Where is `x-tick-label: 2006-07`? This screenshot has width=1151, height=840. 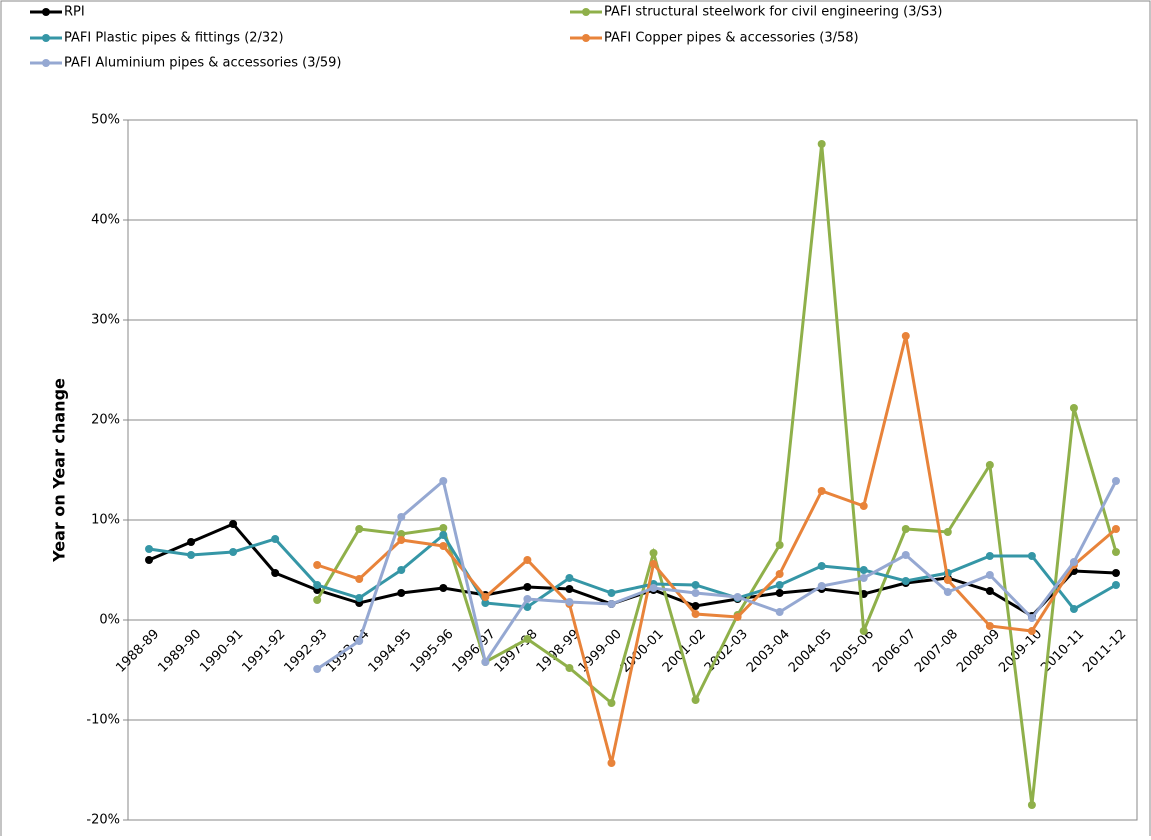 x-tick-label: 2006-07 is located at coordinates (894, 651).